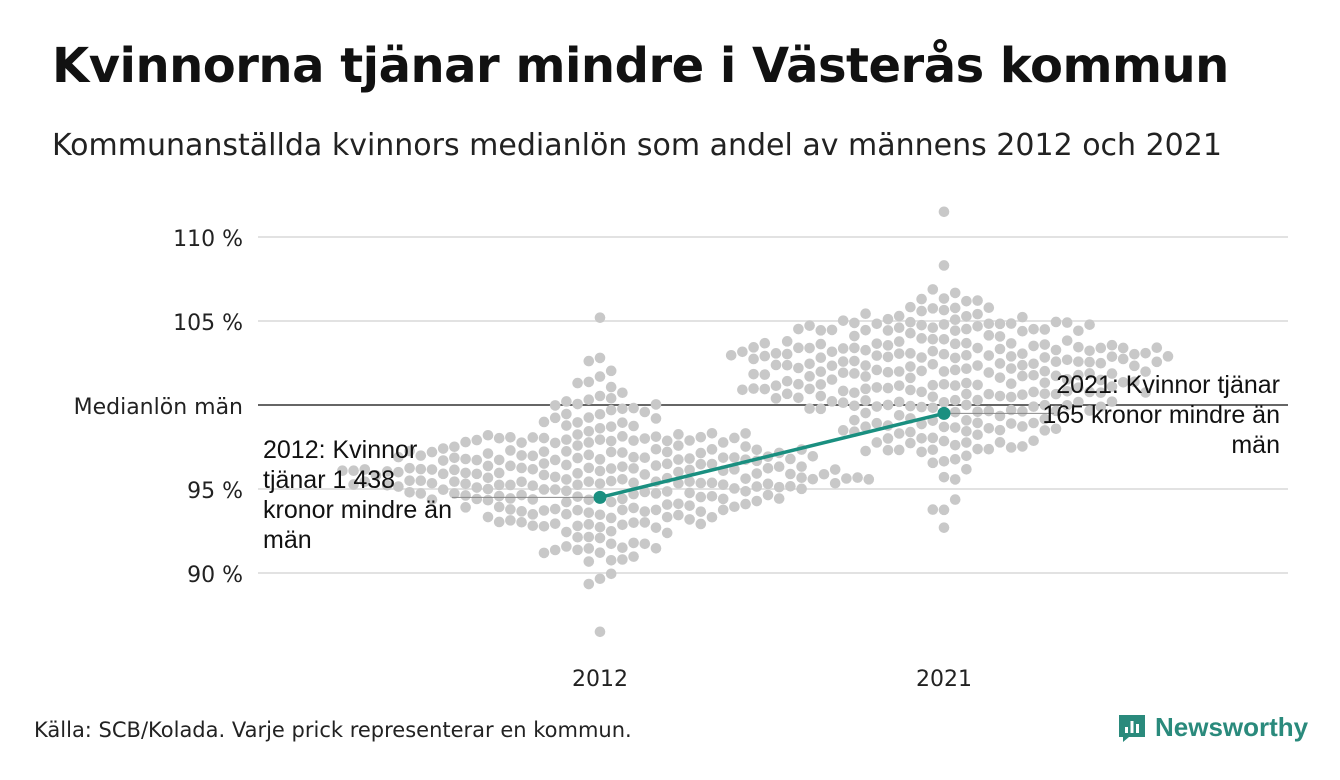  I want to click on y-tick-label: 95 %, so click(215, 491).